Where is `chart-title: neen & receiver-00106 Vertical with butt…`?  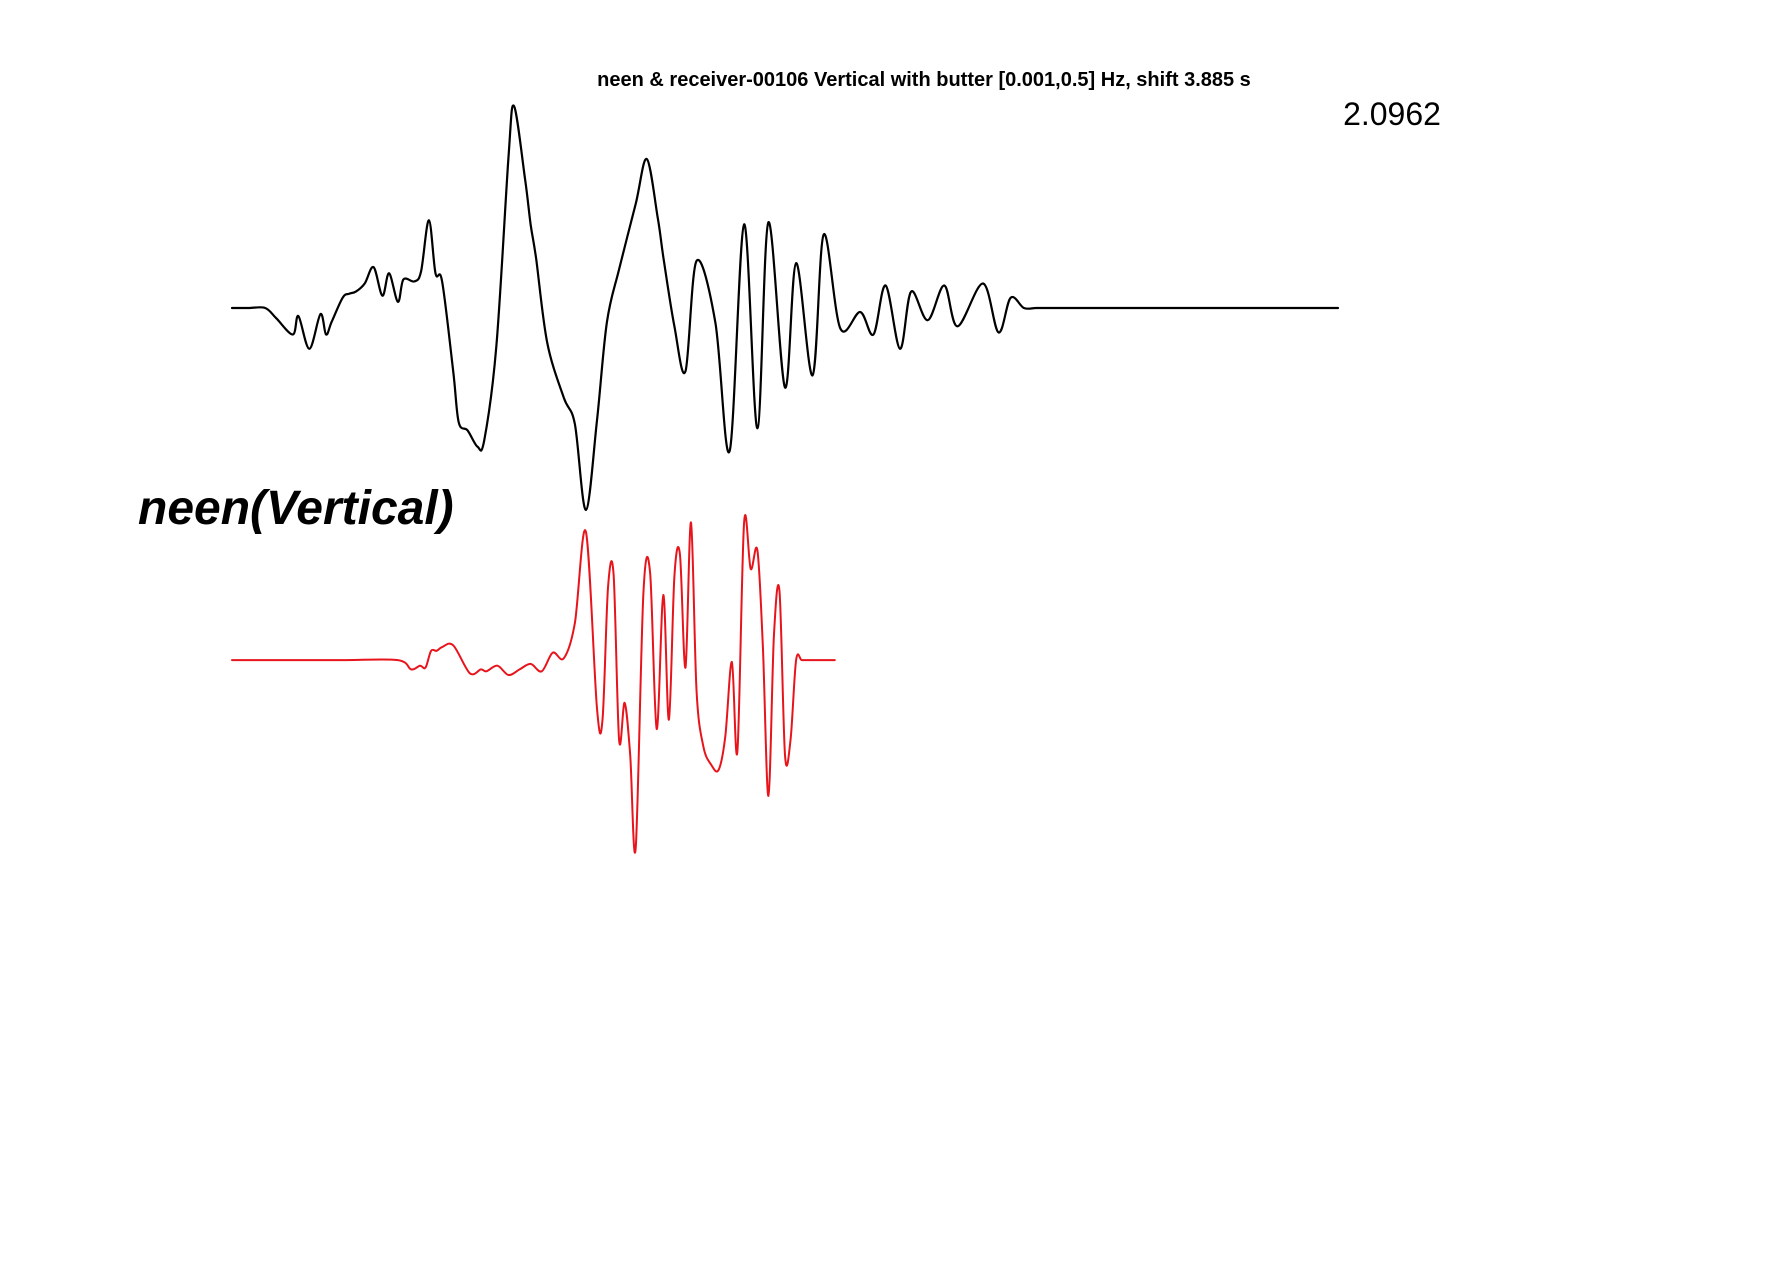
chart-title: neen & receiver-00106 Vertical with butt… is located at coordinates (924, 80).